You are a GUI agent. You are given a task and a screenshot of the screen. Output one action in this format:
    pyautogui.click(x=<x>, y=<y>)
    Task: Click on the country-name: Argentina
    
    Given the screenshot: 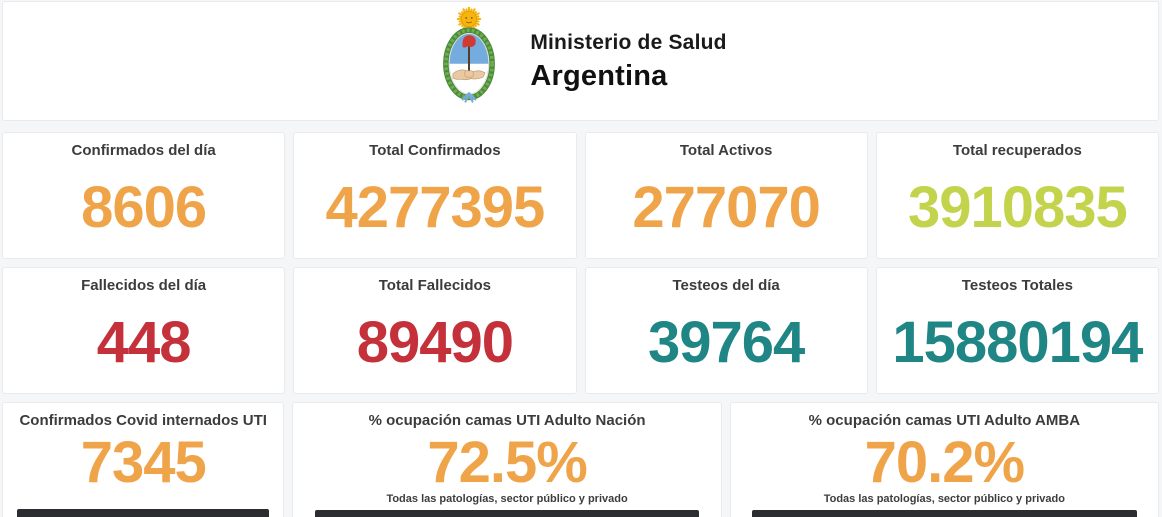 What is the action you would take?
    pyautogui.click(x=599, y=76)
    